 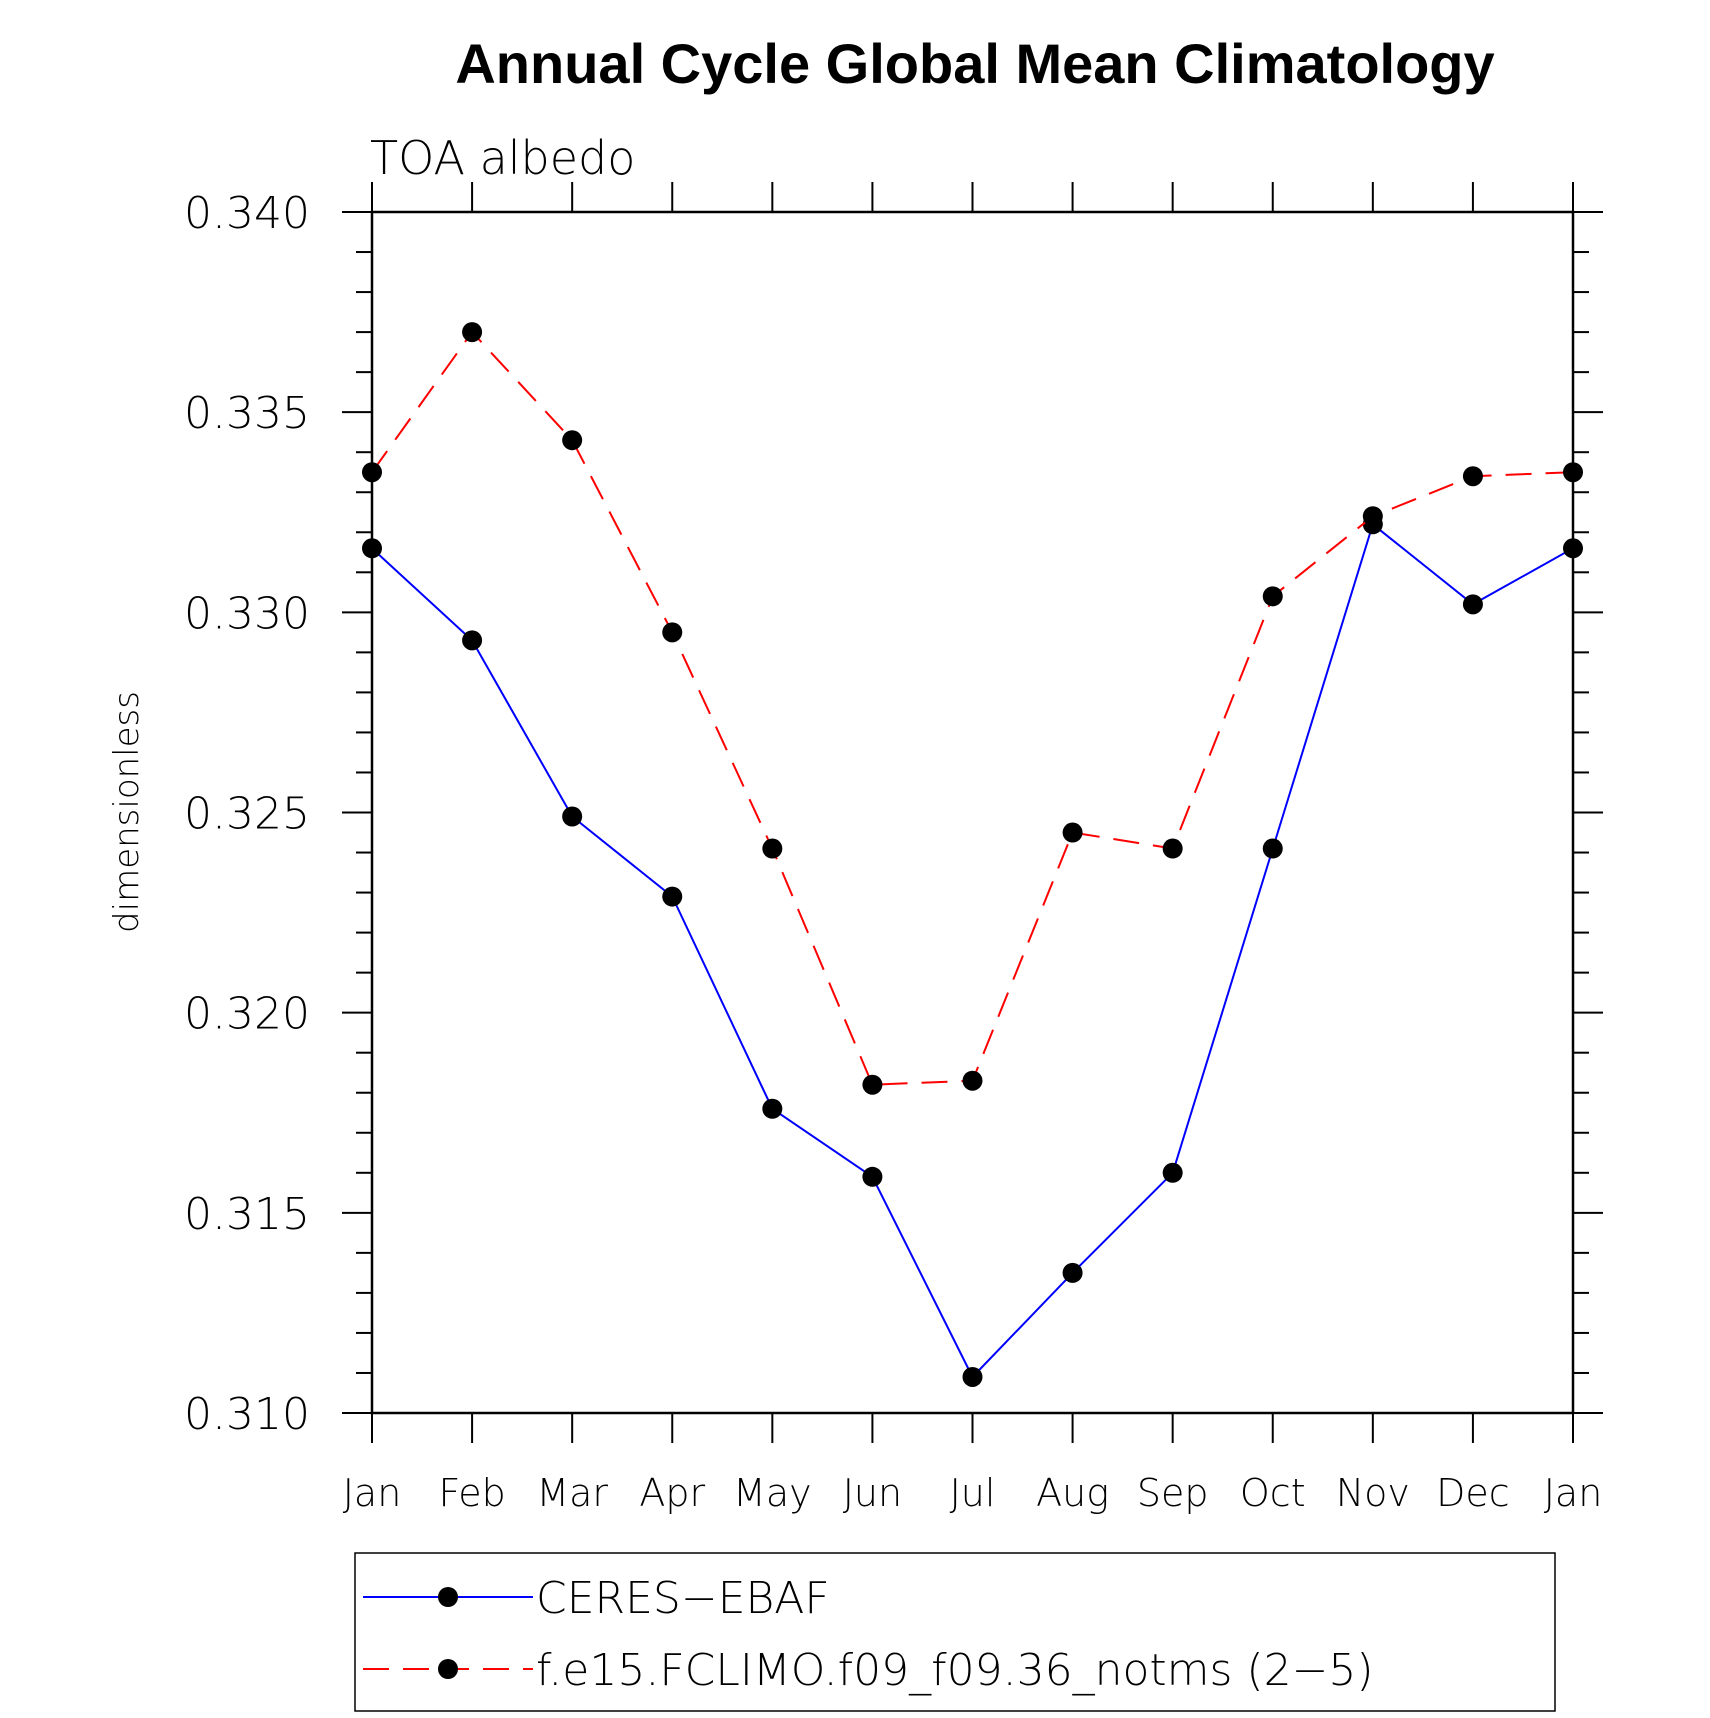 I want to click on legend-box, so click(x=955, y=1632).